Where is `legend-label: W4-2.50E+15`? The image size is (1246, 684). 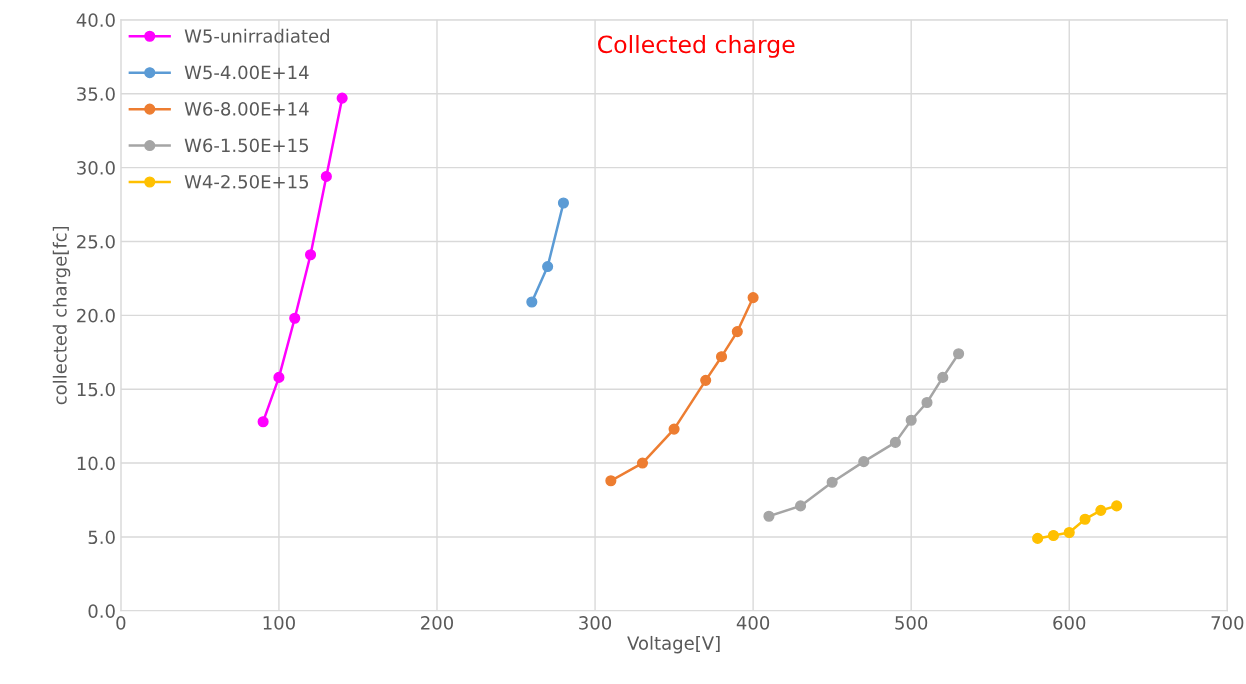 legend-label: W4-2.50E+15 is located at coordinates (246, 181).